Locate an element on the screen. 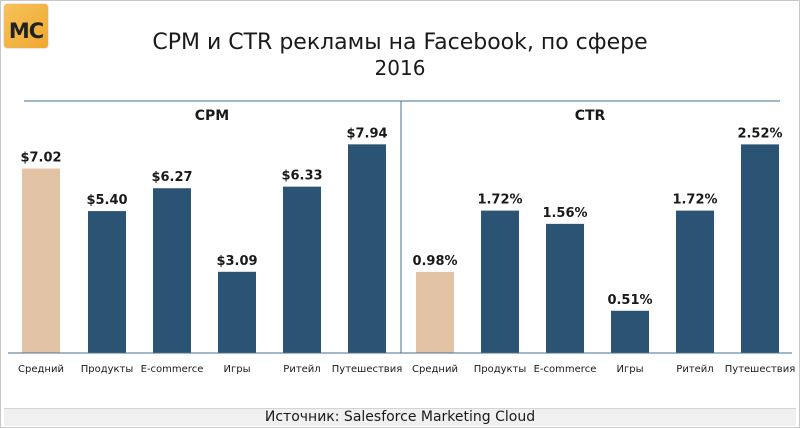 This screenshot has width=800, height=428. ctr-value-label-3: 0.51% is located at coordinates (629, 300).